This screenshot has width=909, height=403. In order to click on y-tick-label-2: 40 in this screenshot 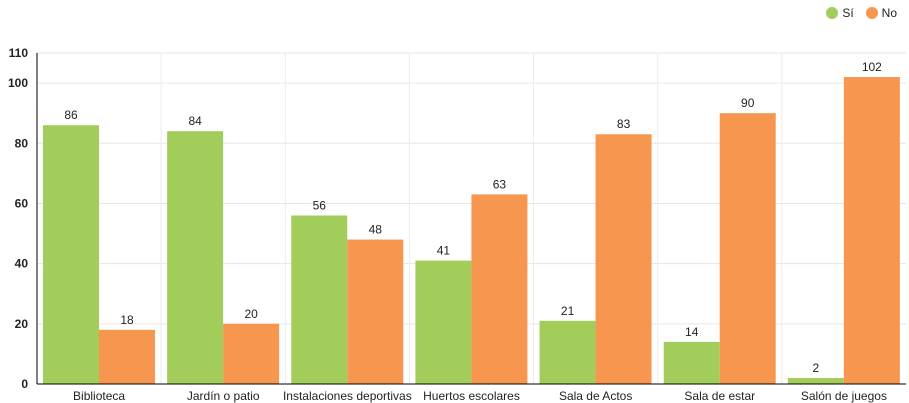, I will do `click(22, 264)`.